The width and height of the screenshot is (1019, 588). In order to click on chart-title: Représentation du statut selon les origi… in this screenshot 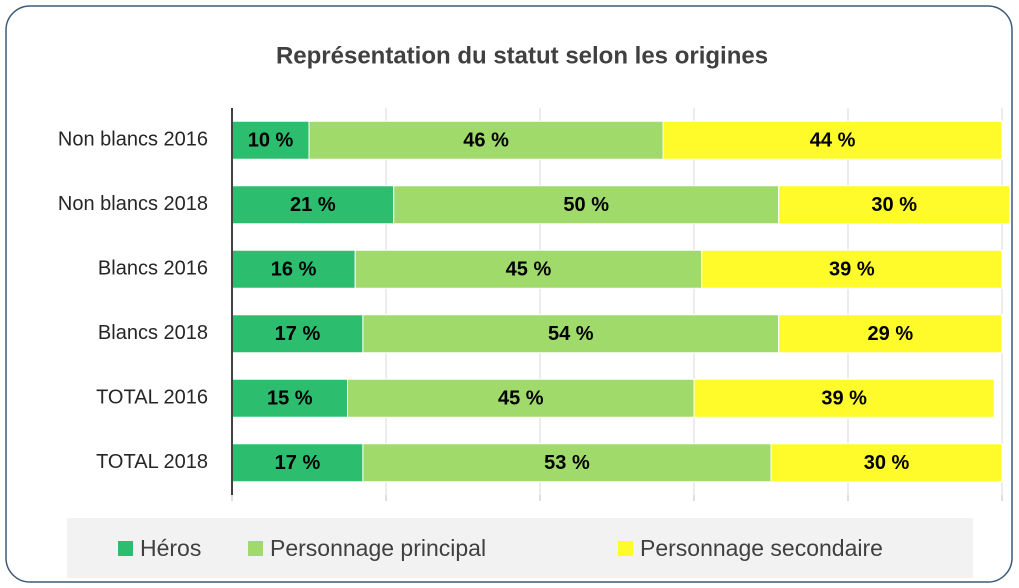, I will do `click(522, 55)`.